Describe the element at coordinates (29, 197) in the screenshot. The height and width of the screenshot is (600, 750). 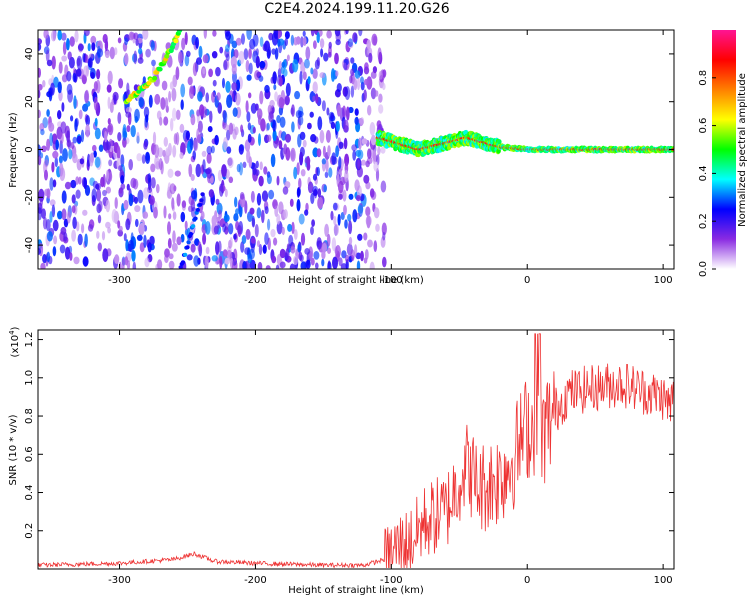
I see `spectrogram-ytick-label: -20` at that location.